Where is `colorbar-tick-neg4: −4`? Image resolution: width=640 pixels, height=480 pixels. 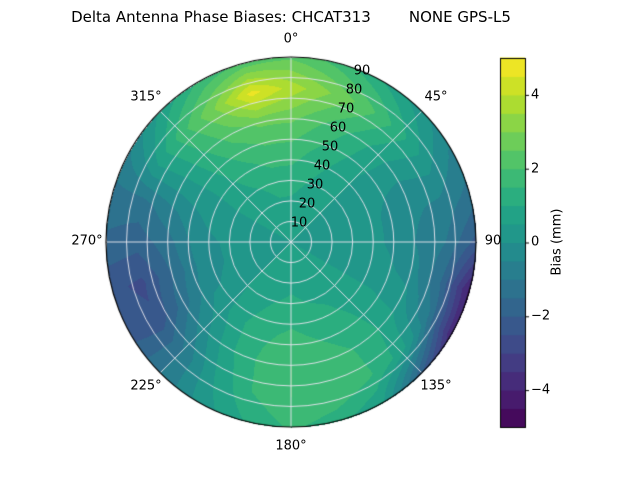 colorbar-tick-neg4: −4 is located at coordinates (541, 390).